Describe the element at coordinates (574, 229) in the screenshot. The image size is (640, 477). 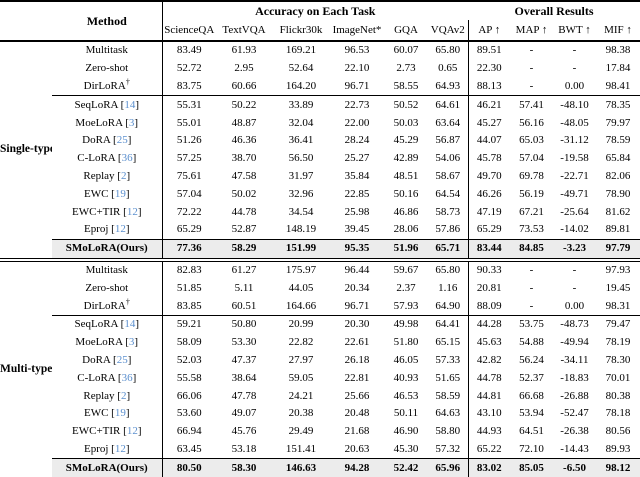
I see `value-cell: -14.02` at that location.